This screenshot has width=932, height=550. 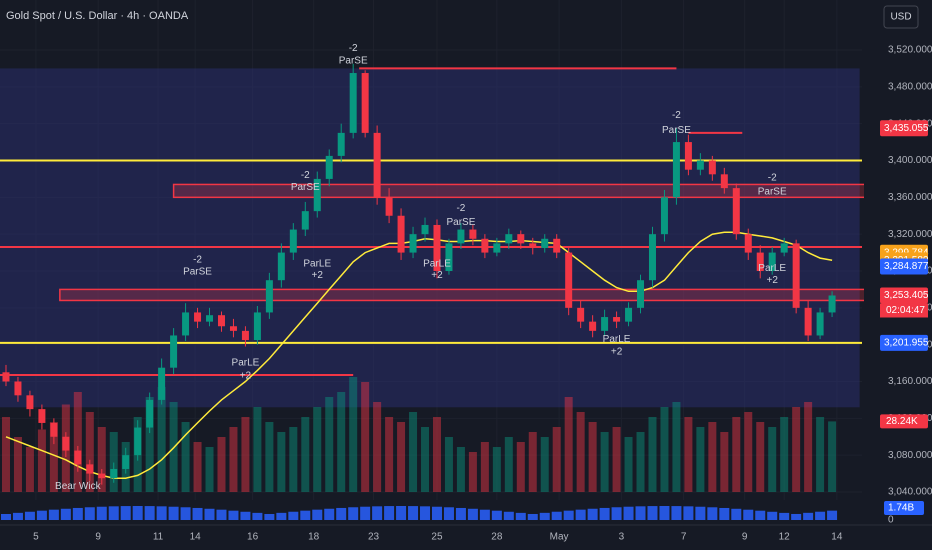 I want to click on indicator-tag, so click(x=904, y=508).